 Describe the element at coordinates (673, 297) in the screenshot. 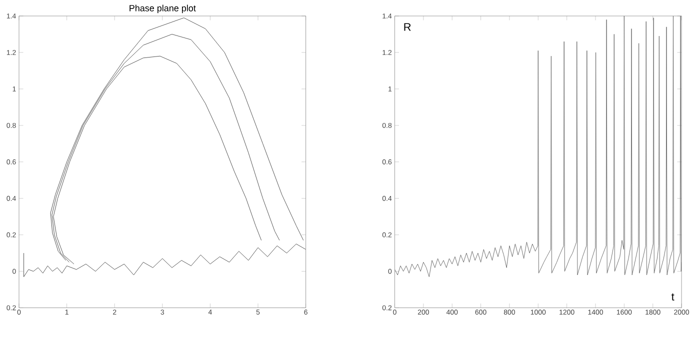

I see `x-axis-title: t` at that location.